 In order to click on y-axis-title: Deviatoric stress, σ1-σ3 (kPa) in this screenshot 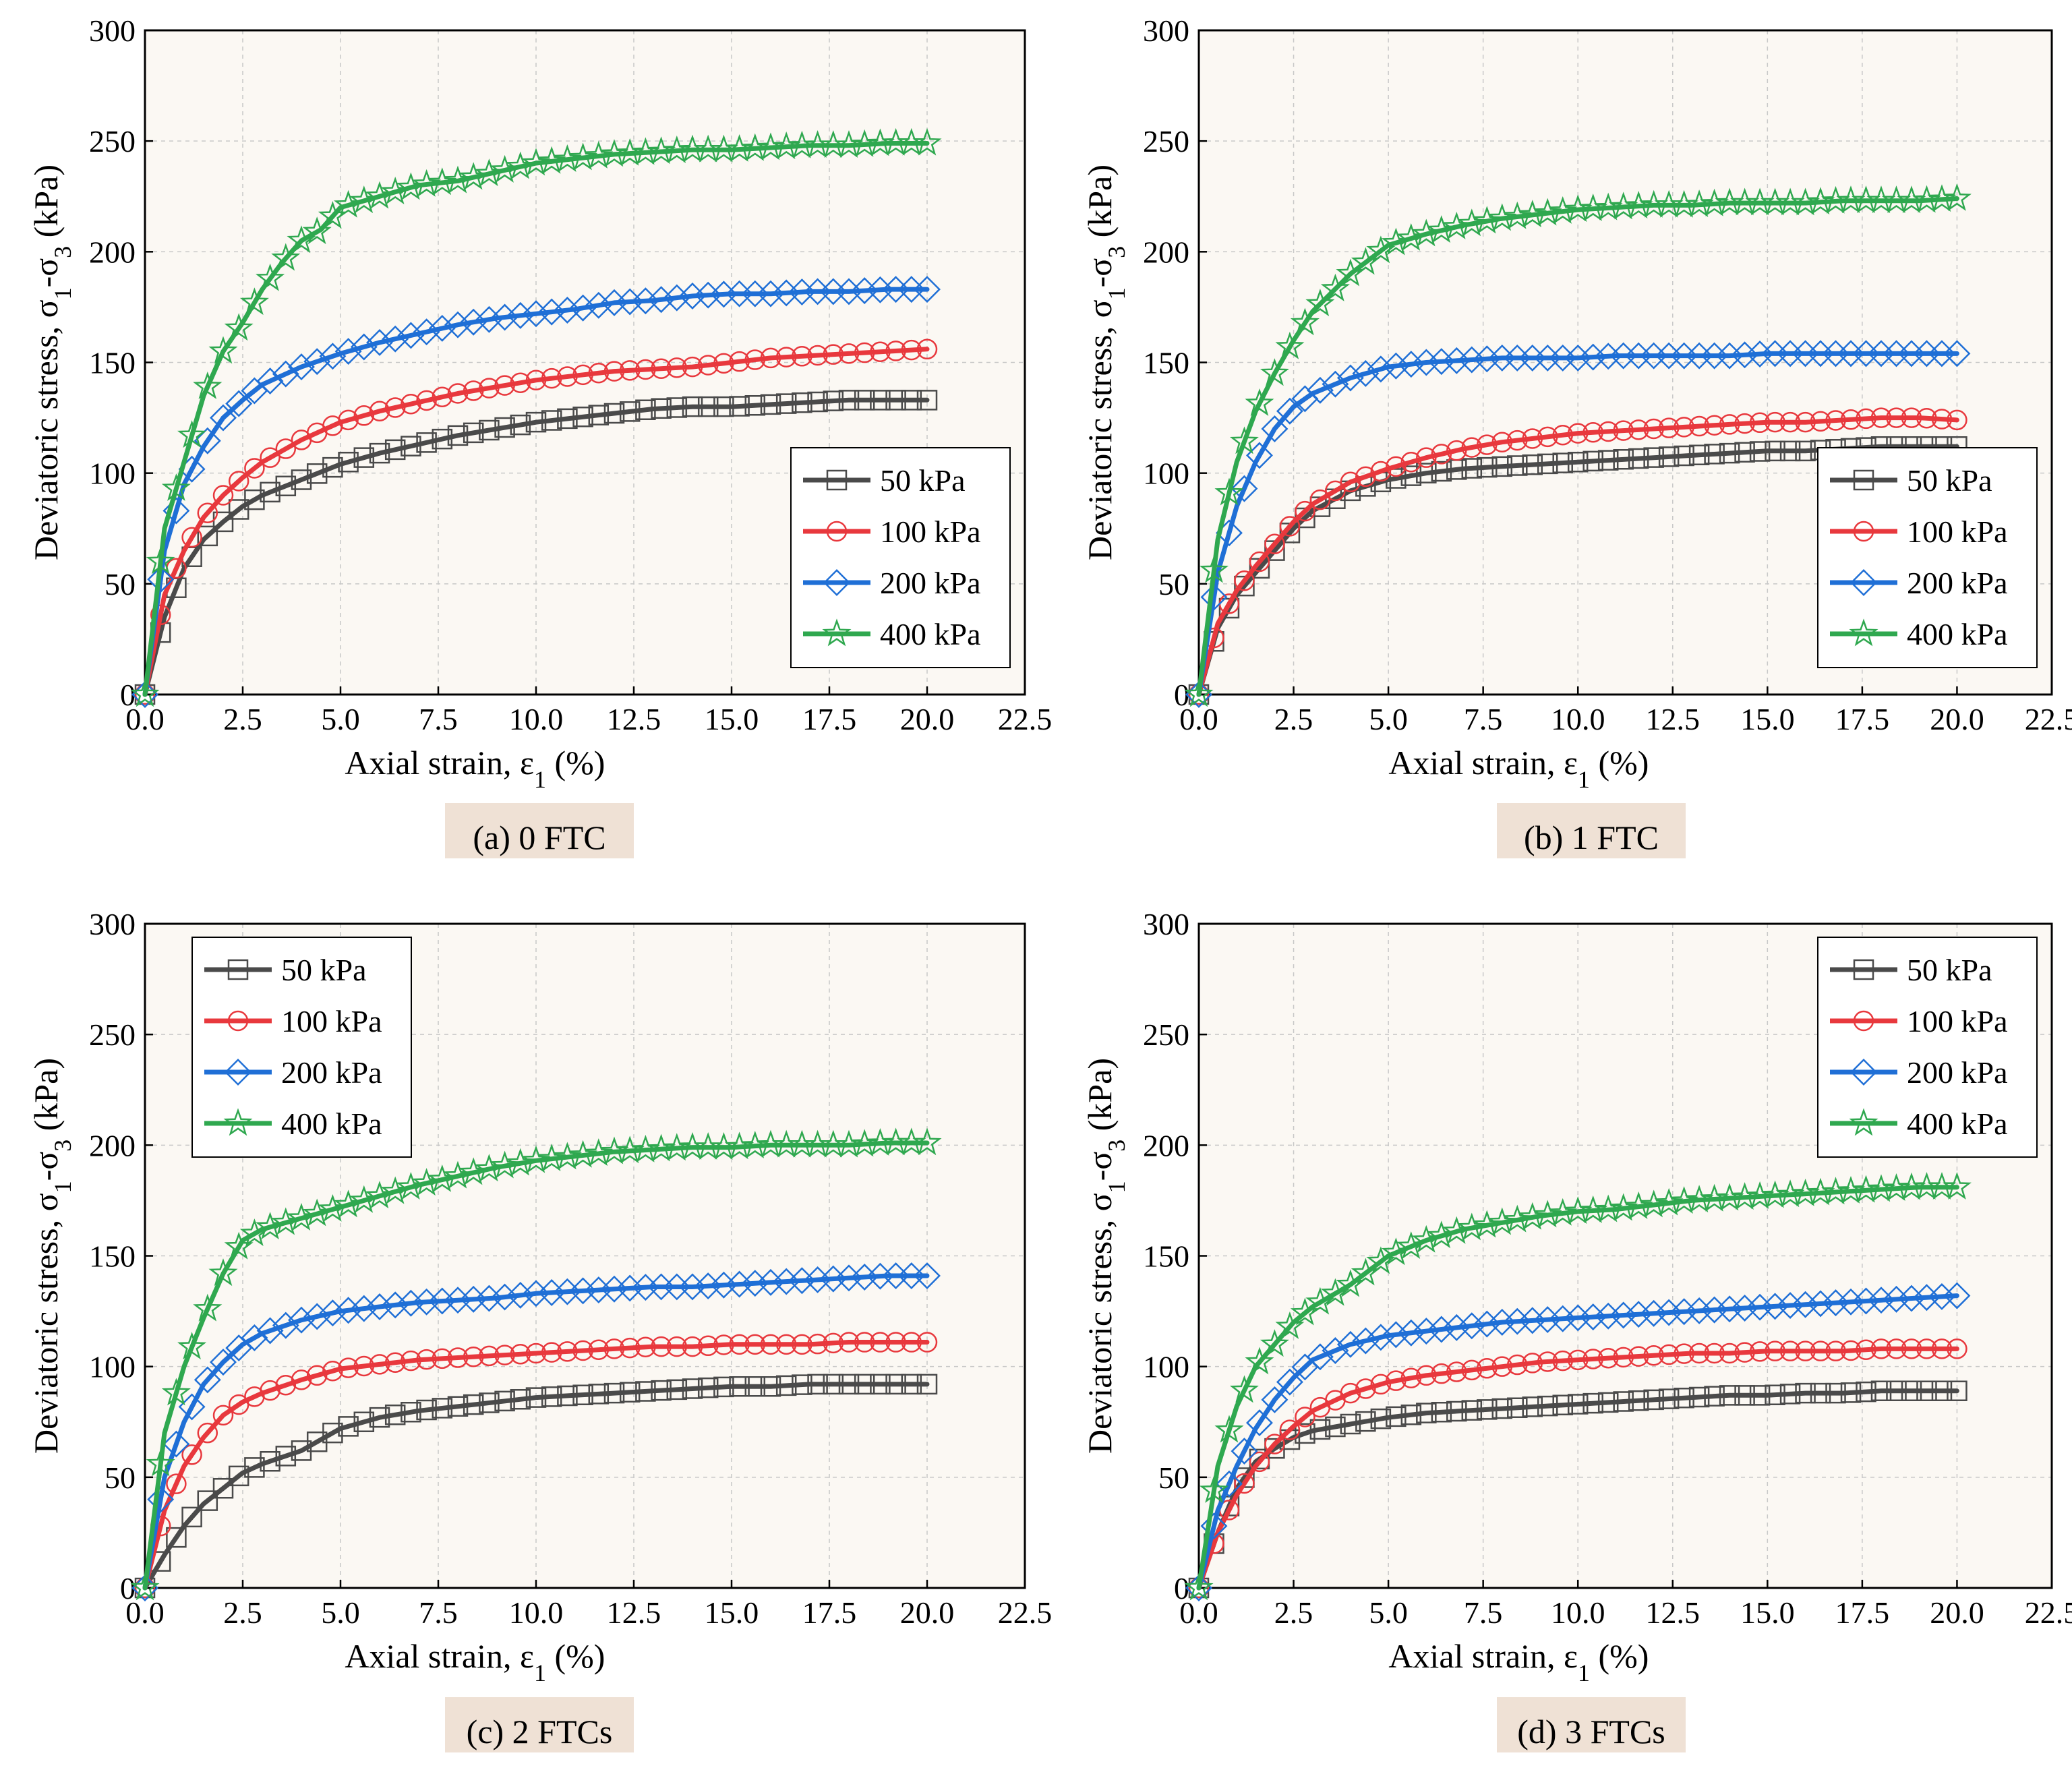, I will do `click(51, 1256)`.